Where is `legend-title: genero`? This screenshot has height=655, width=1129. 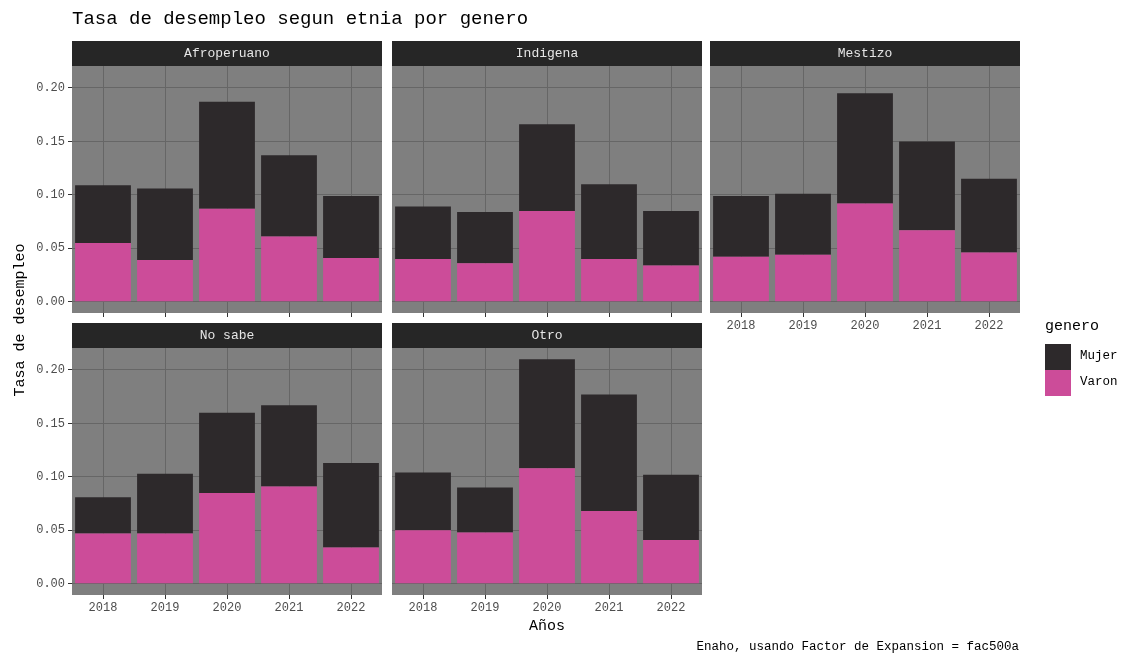 legend-title: genero is located at coordinates (1072, 326).